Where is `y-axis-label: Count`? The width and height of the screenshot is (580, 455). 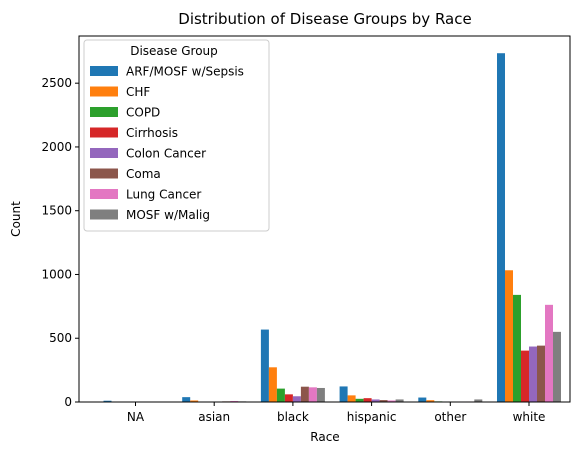 y-axis-label: Count is located at coordinates (16, 219).